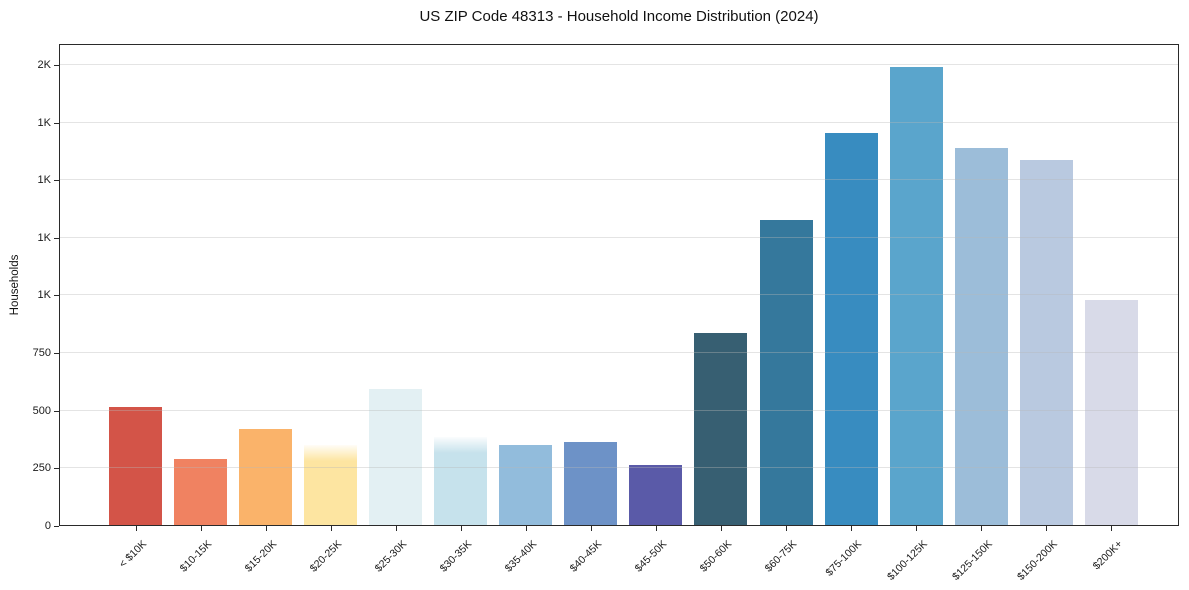 The height and width of the screenshot is (590, 1189). I want to click on y-axis-label: Households, so click(15, 285).